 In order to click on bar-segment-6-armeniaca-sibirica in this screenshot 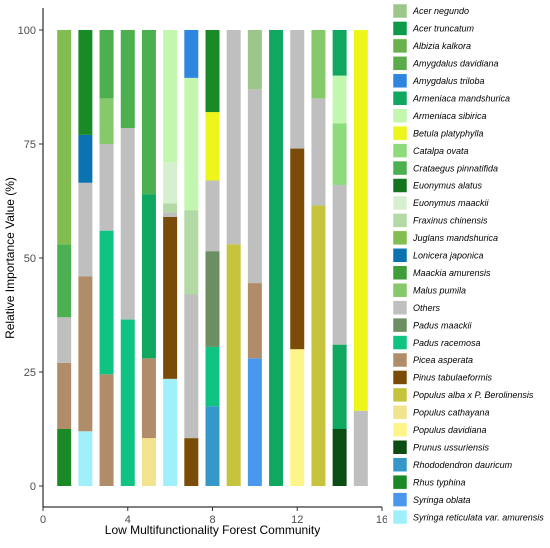, I will do `click(170, 96)`.